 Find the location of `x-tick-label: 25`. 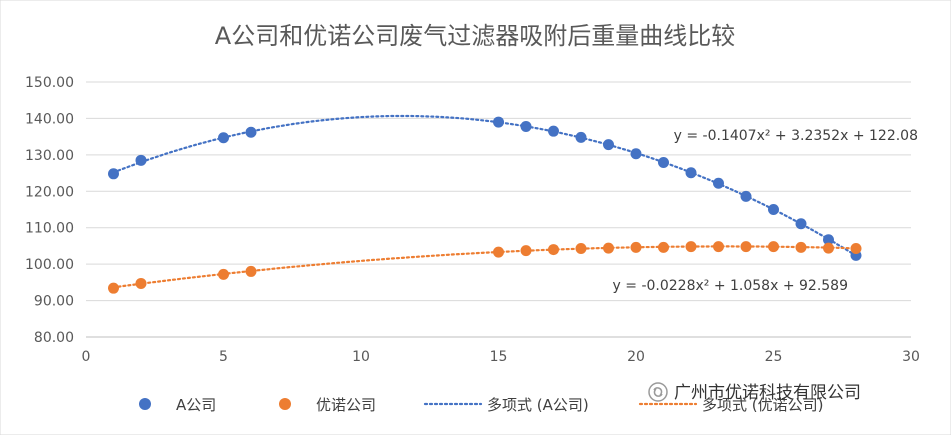

x-tick-label: 25 is located at coordinates (774, 357).